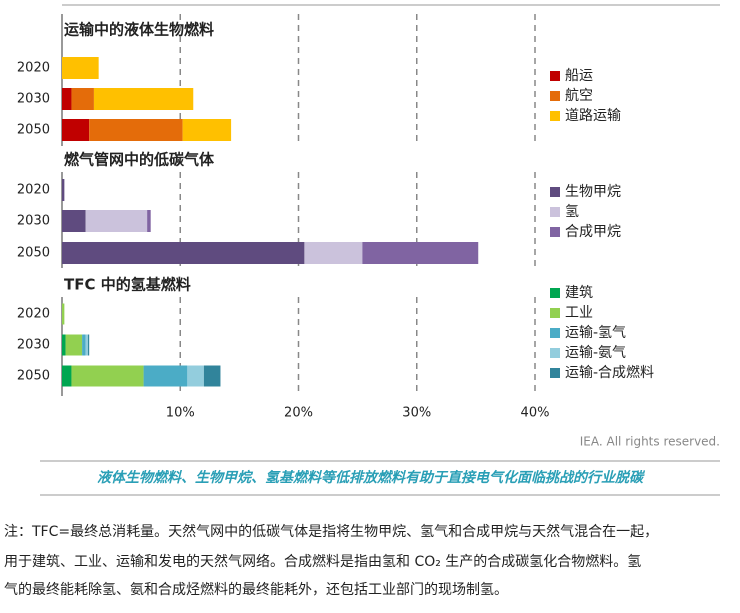 This screenshot has width=740, height=613. I want to click on legend-label: 运输-氢气, so click(595, 333).